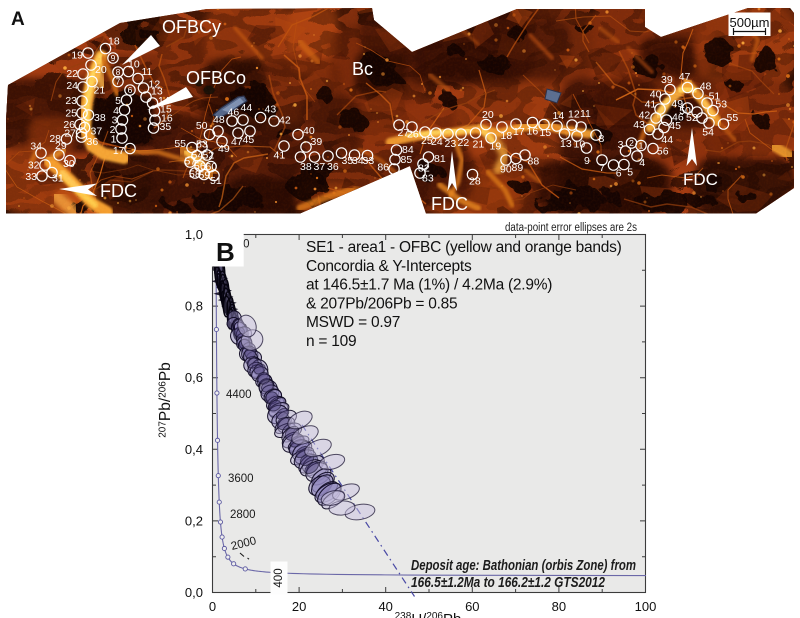 The width and height of the screenshot is (800, 618). What do you see at coordinates (194, 377) in the screenshot?
I see `svg-text: 0,6` at bounding box center [194, 377].